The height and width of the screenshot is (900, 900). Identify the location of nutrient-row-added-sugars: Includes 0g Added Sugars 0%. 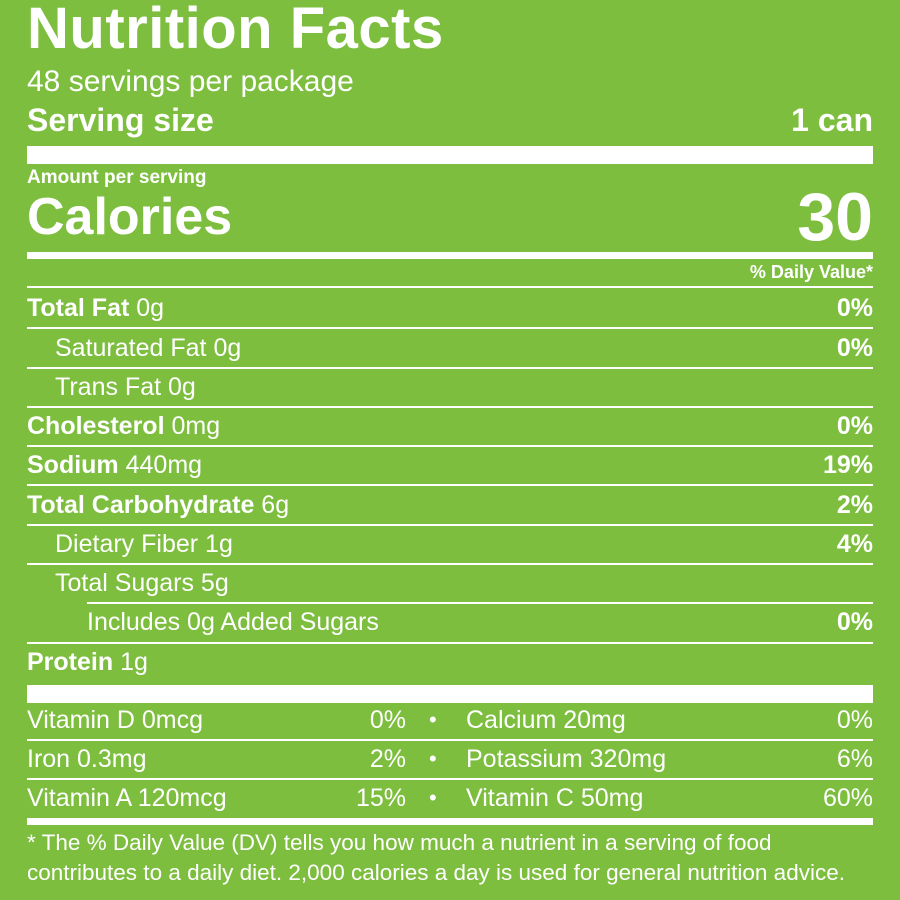
(450, 622).